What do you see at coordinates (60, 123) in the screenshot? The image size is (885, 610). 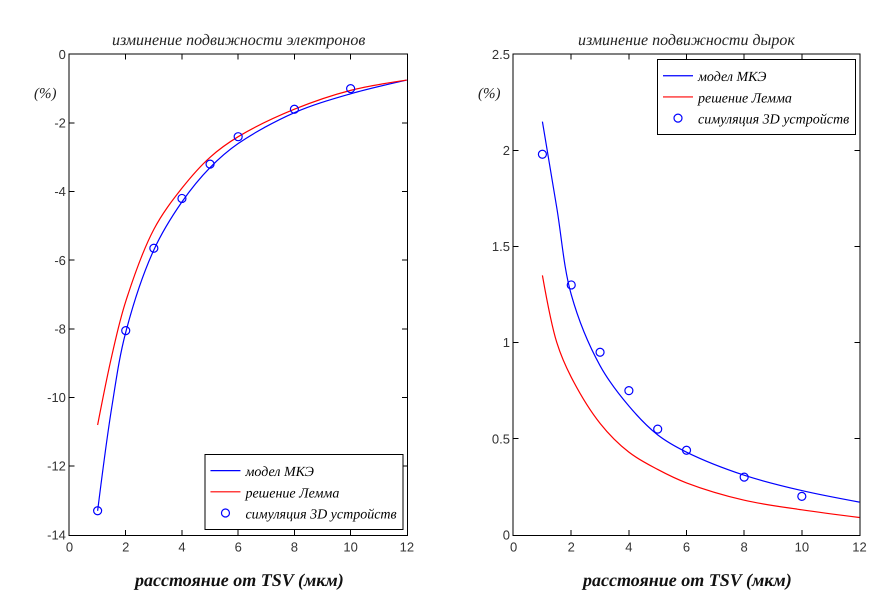 I see `y-tick-label: -2` at bounding box center [60, 123].